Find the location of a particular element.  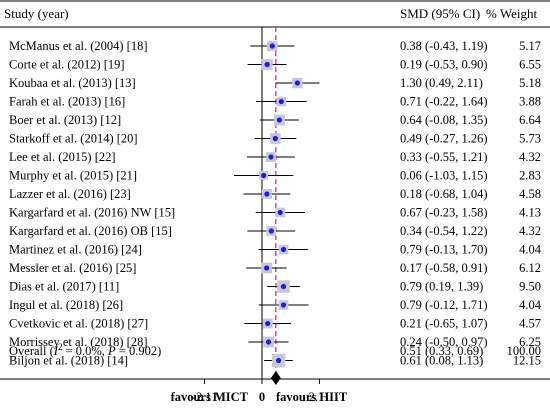

study-label: Kargarfard et al. (2016) OB [15] is located at coordinates (90, 231).